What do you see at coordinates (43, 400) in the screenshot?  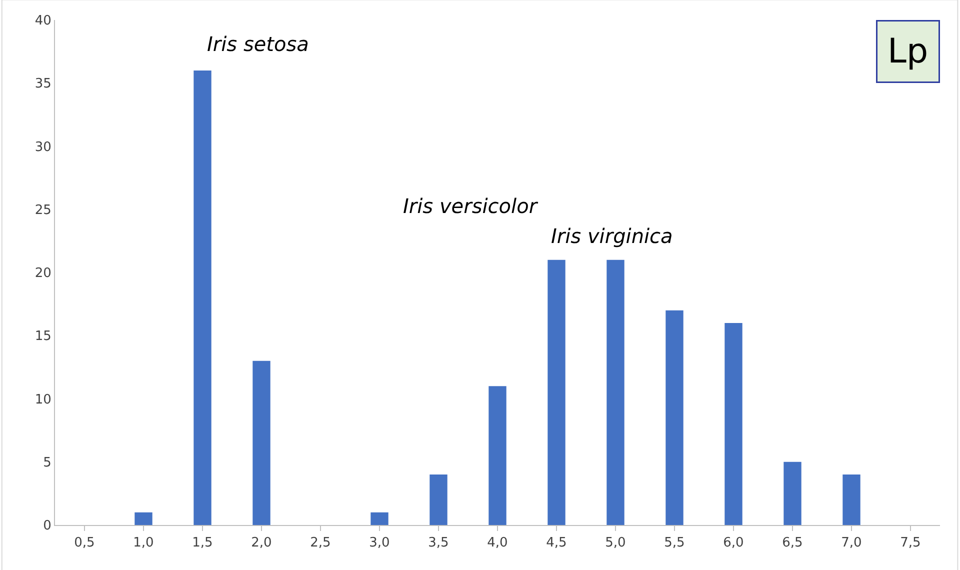 I see `y-tick-label: 10` at bounding box center [43, 400].